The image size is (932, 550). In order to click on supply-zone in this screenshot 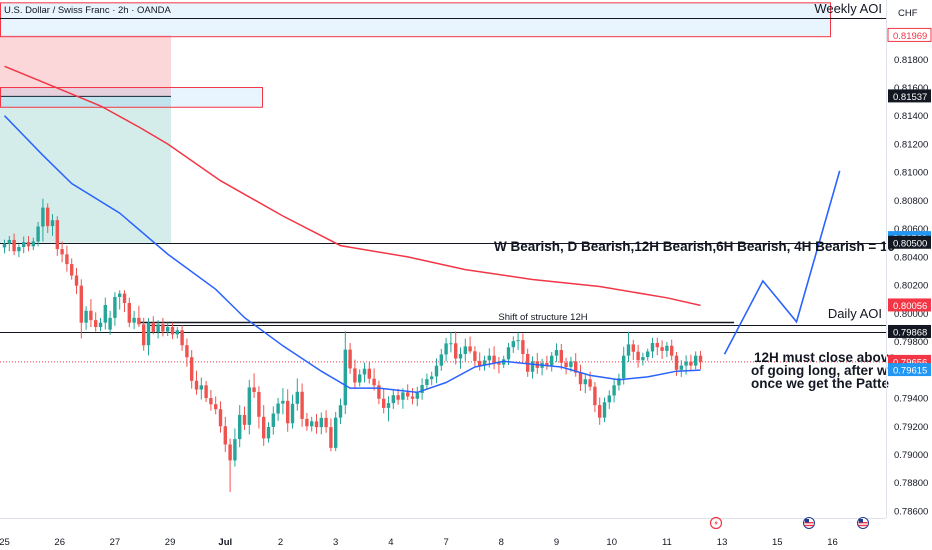, I will do `click(131, 97)`.